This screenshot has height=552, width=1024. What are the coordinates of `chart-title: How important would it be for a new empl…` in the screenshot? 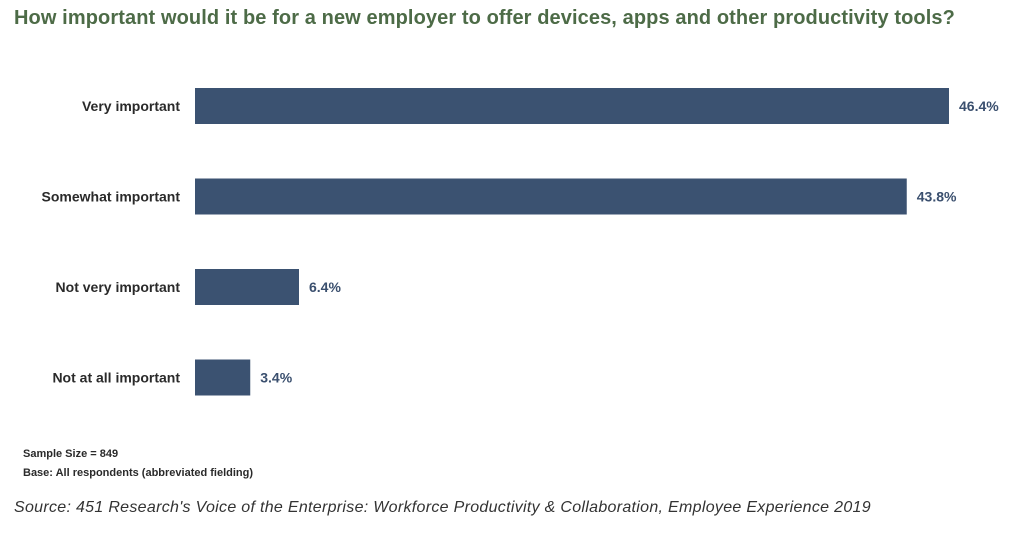 It's located at (484, 18).